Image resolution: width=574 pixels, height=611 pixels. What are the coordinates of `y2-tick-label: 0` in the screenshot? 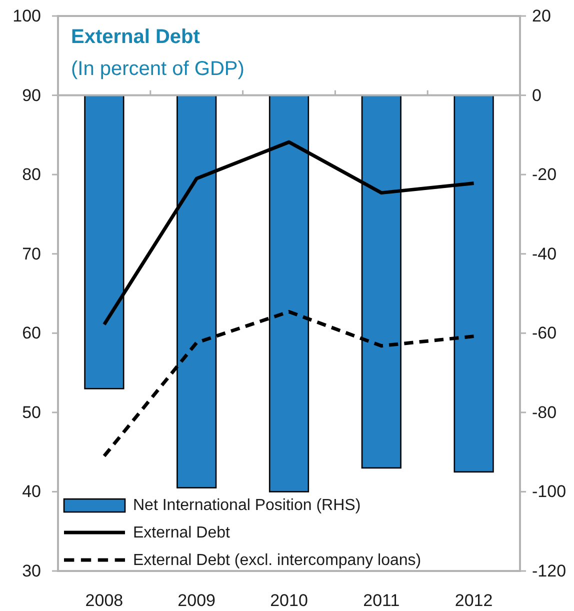 It's located at (537, 95).